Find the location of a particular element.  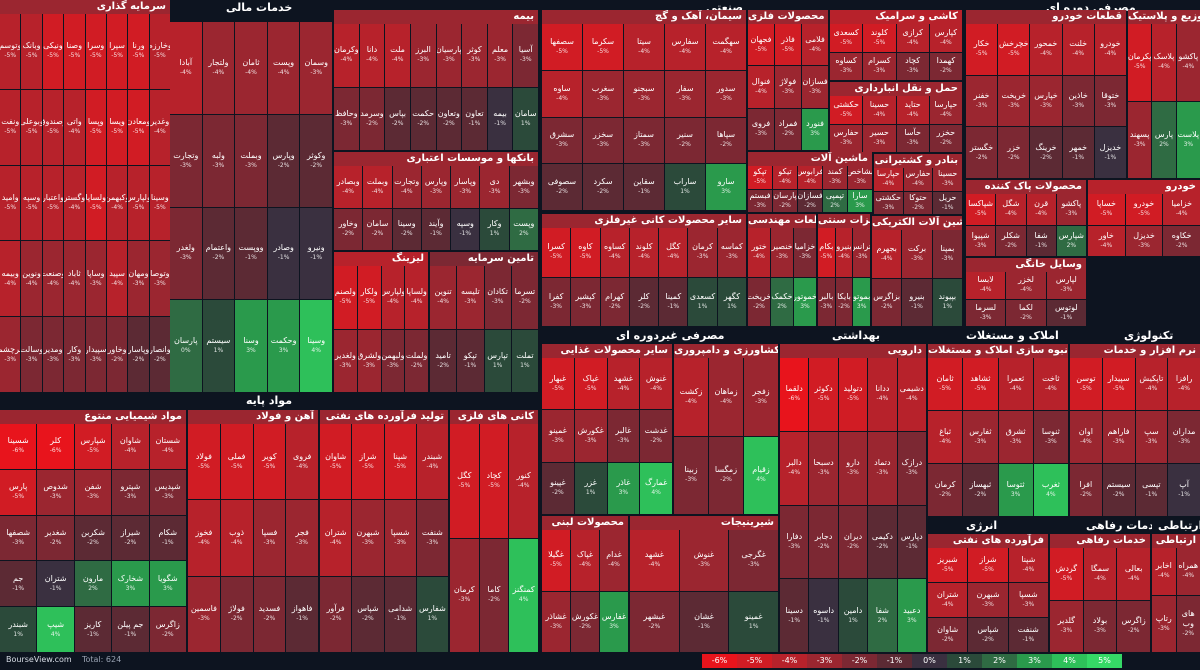

stock-tile: رتاپ -3% is located at coordinates (1164, 623).